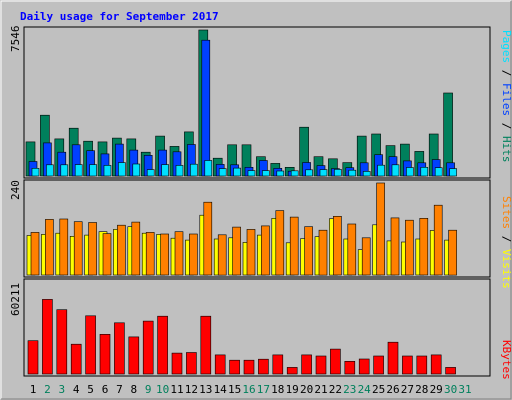 This screenshot has height=400, width=512. Describe the element at coordinates (392, 389) in the screenshot. I see `x-label-day-26: 26` at that location.